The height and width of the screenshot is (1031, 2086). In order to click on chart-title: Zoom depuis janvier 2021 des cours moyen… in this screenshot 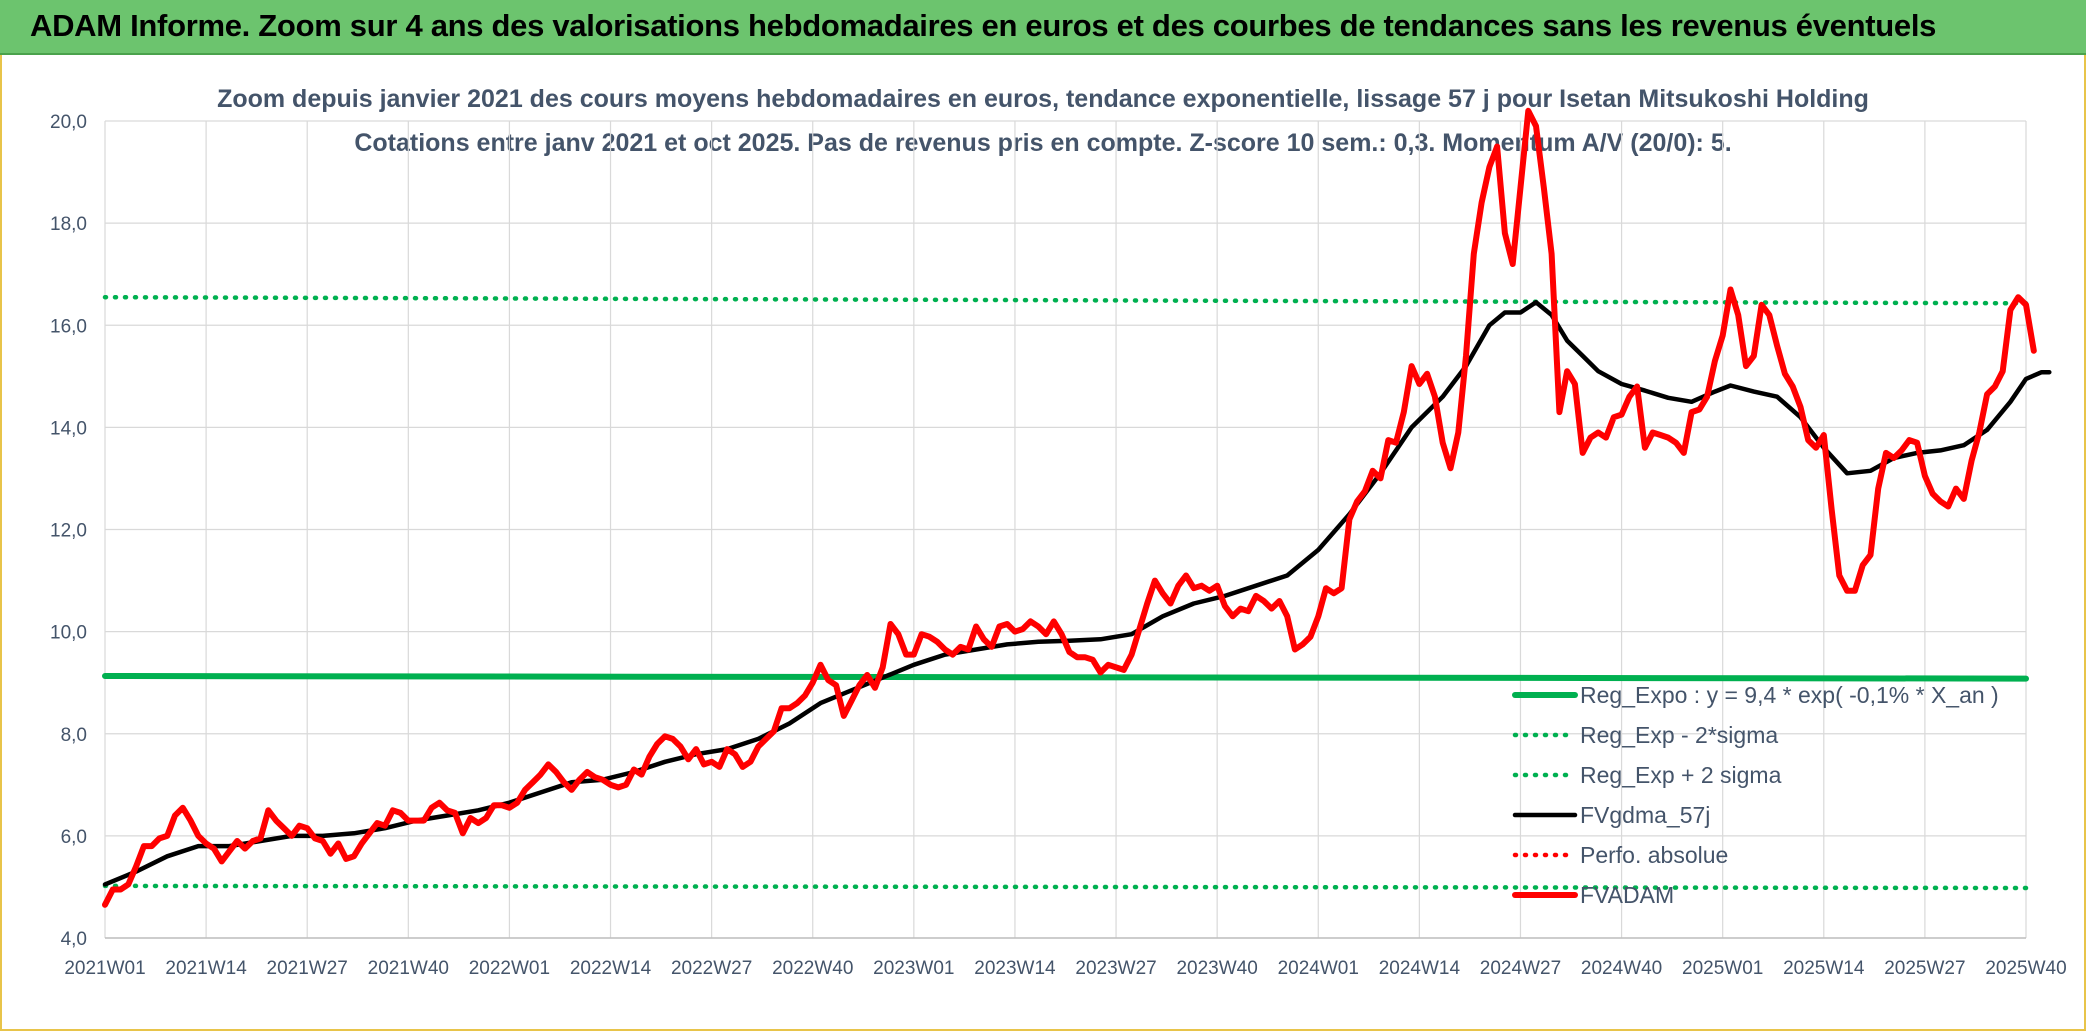, I will do `click(1043, 99)`.